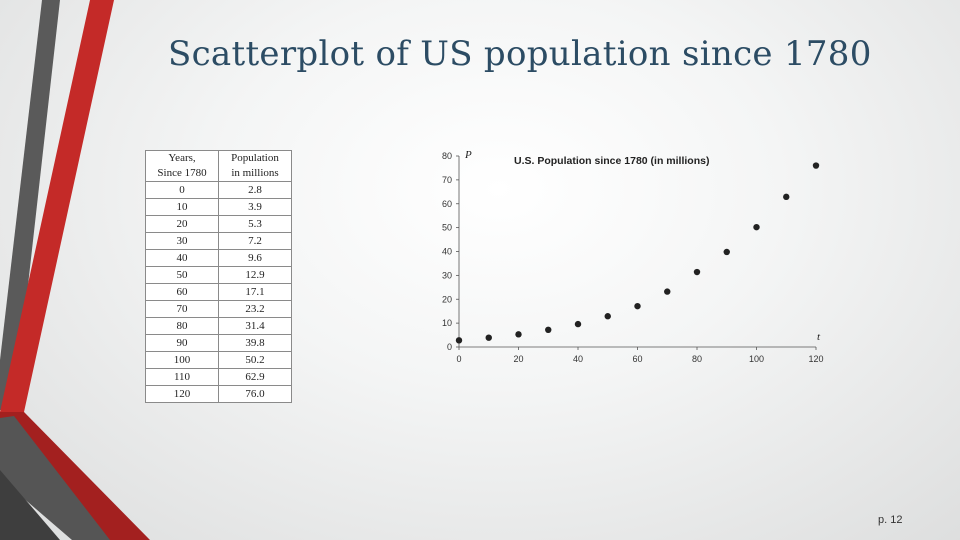 The width and height of the screenshot is (960, 540). I want to click on years-cell: 80, so click(182, 326).